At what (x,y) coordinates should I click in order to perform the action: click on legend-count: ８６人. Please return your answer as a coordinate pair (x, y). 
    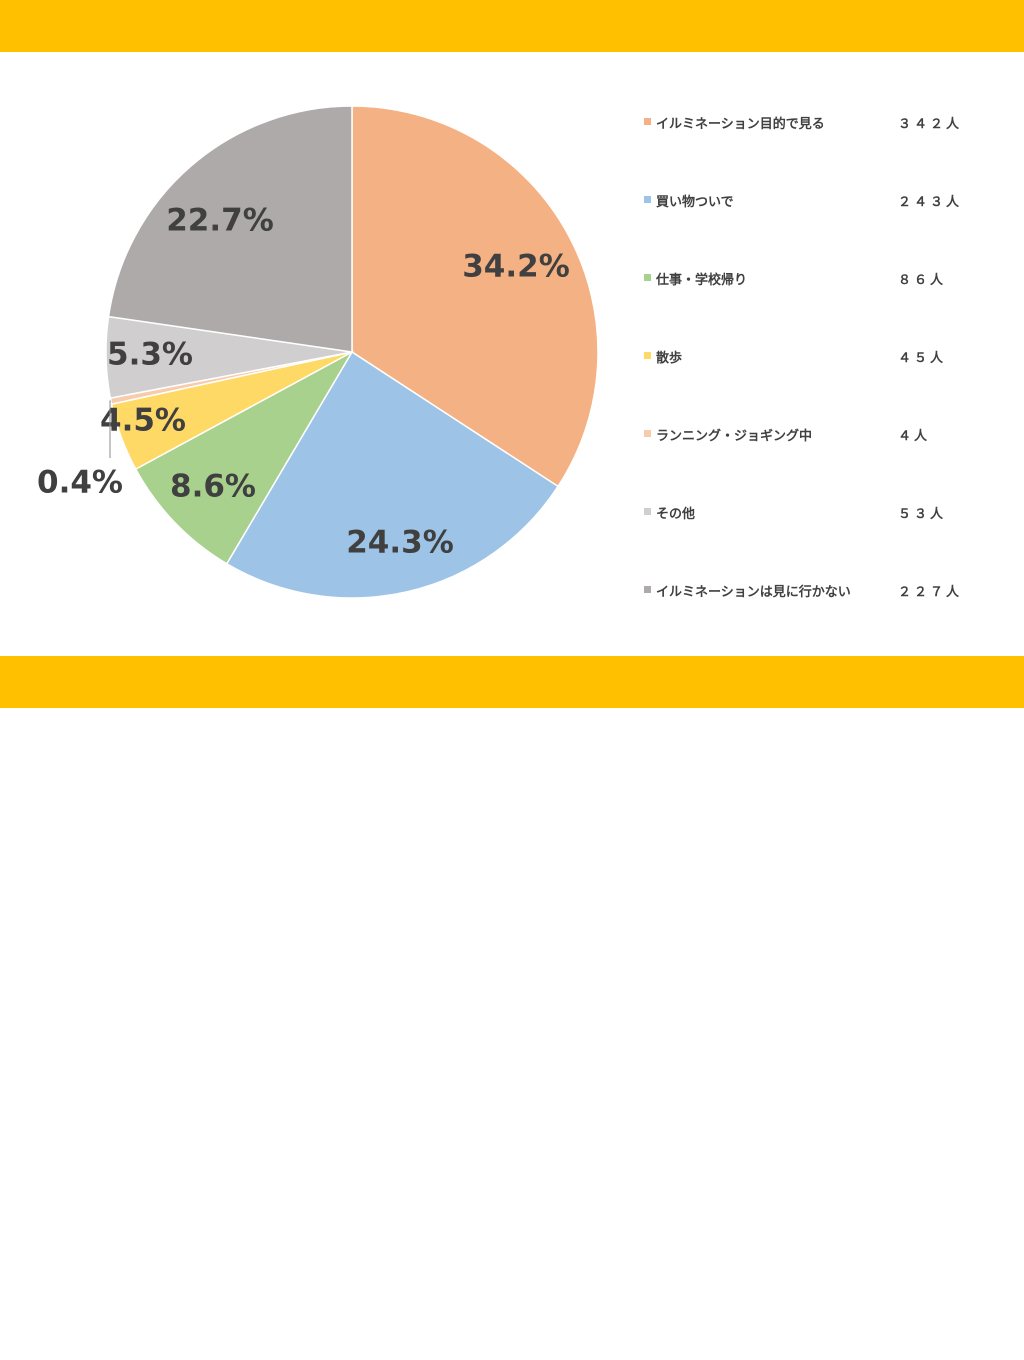
    Looking at the image, I should click on (922, 280).